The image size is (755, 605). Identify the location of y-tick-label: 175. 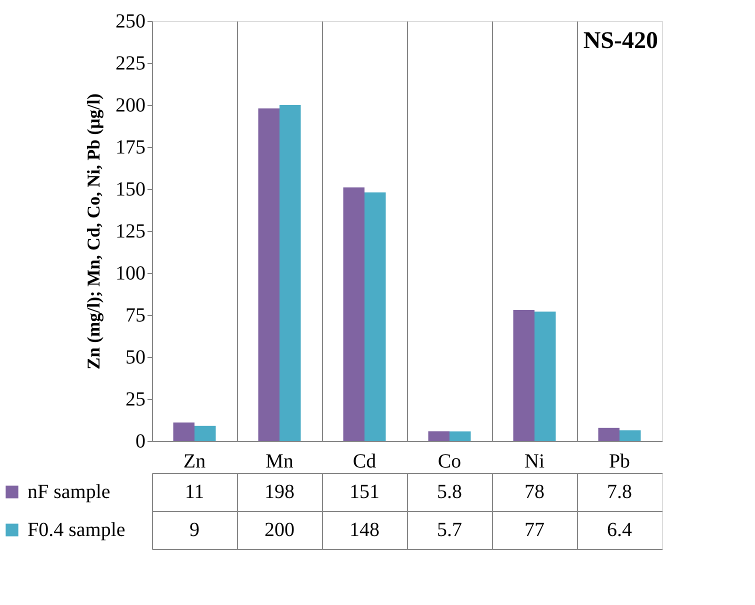
(131, 147).